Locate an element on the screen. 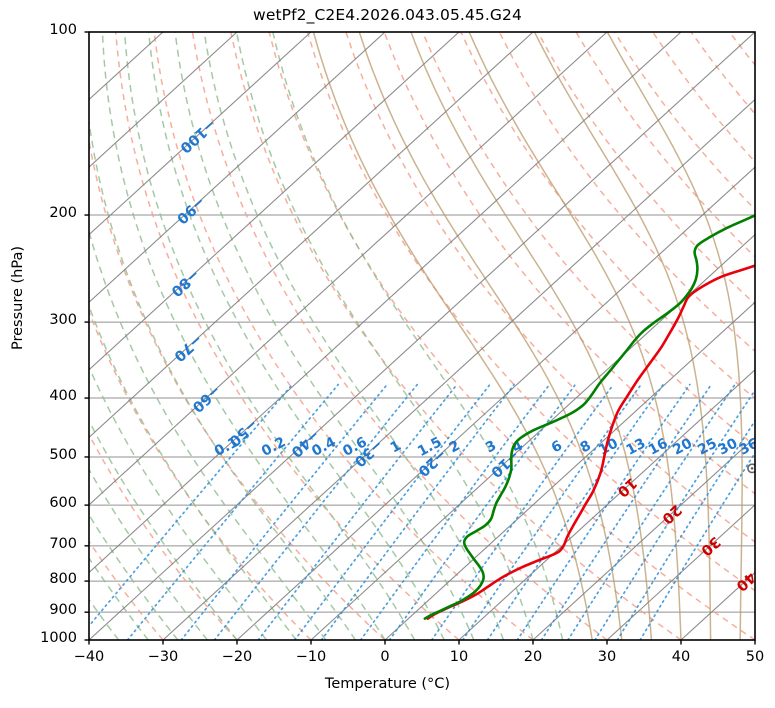 This screenshot has width=775, height=708. x-tick-label: 40 is located at coordinates (681, 657).